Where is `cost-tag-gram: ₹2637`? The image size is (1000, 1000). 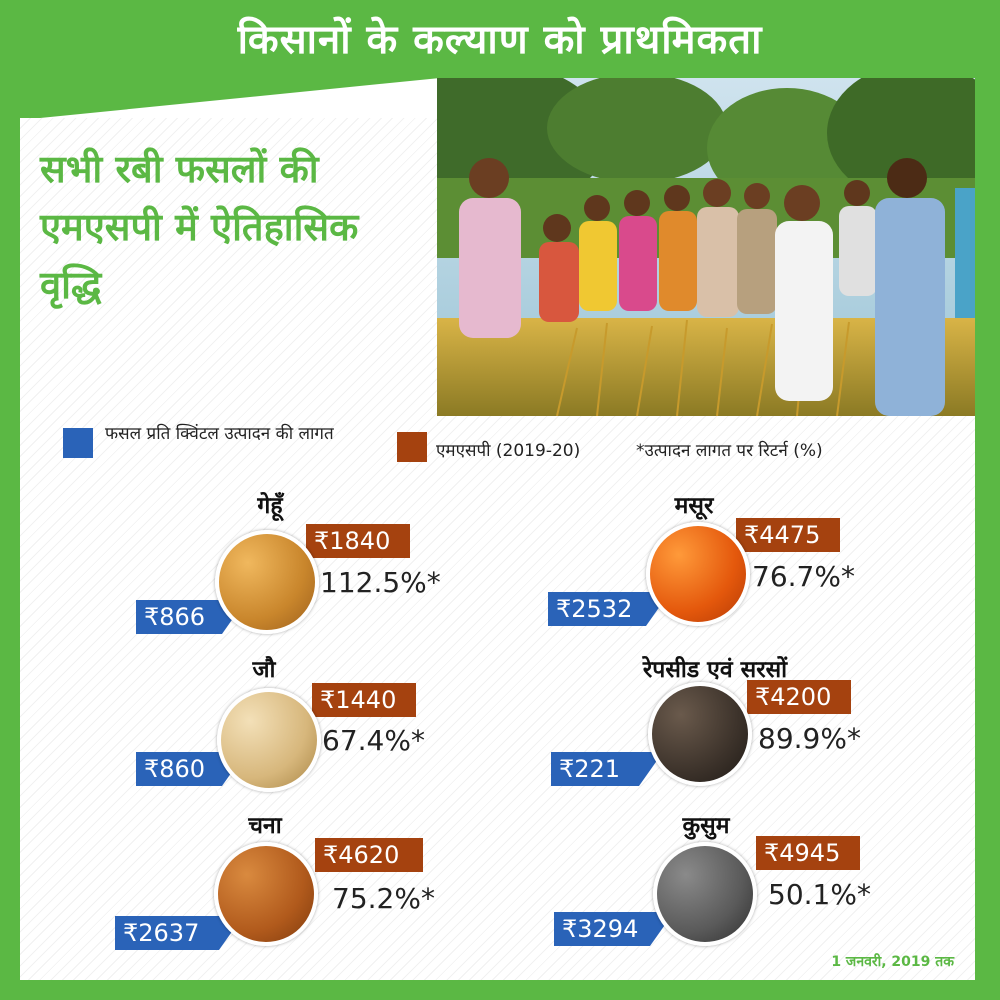 cost-tag-gram: ₹2637 is located at coordinates (179, 933).